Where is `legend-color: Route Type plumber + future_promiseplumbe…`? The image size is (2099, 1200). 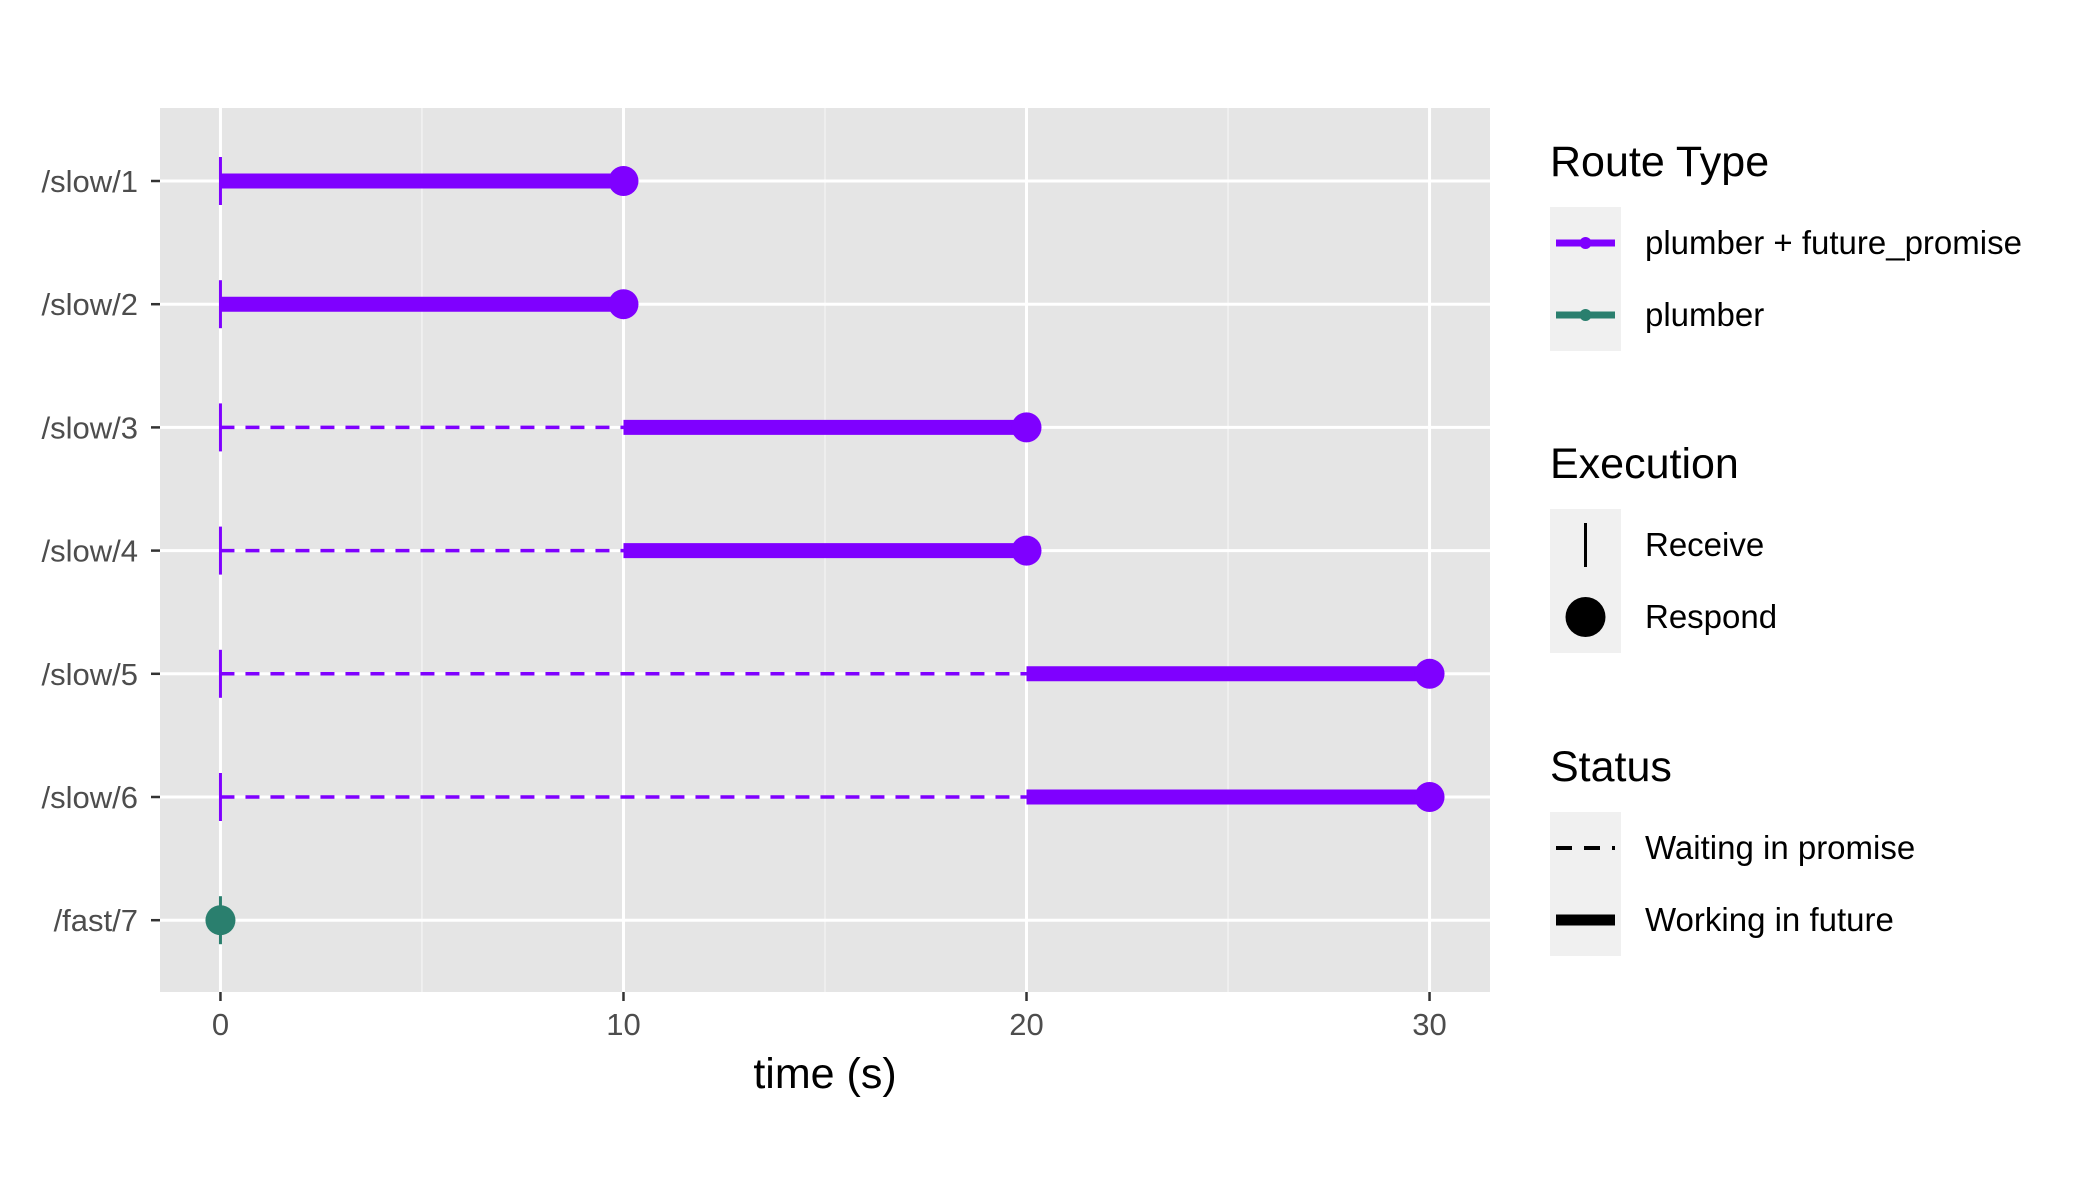 legend-color: Route Type plumber + future_promiseplumbe… is located at coordinates (1786, 244).